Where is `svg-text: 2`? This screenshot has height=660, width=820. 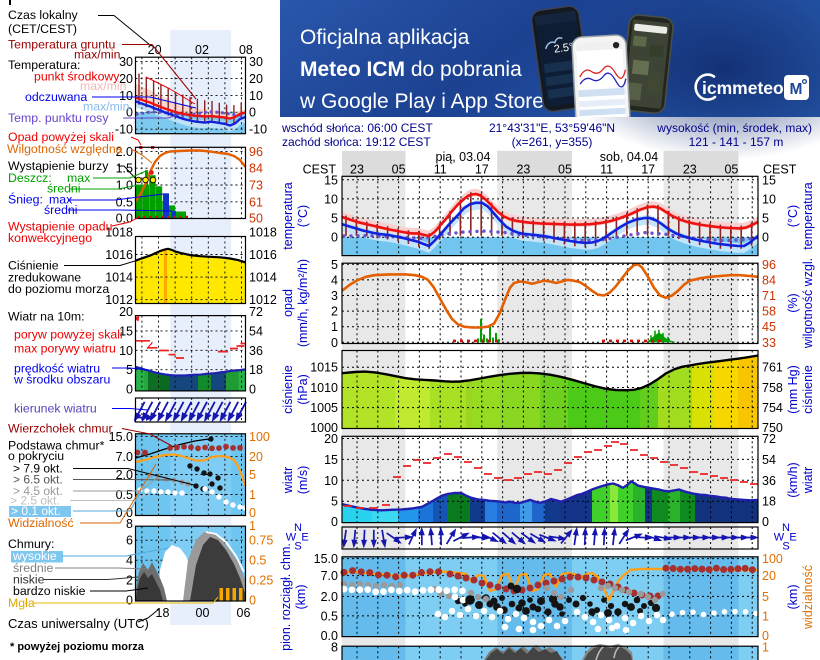 svg-text: 2 is located at coordinates (129, 581).